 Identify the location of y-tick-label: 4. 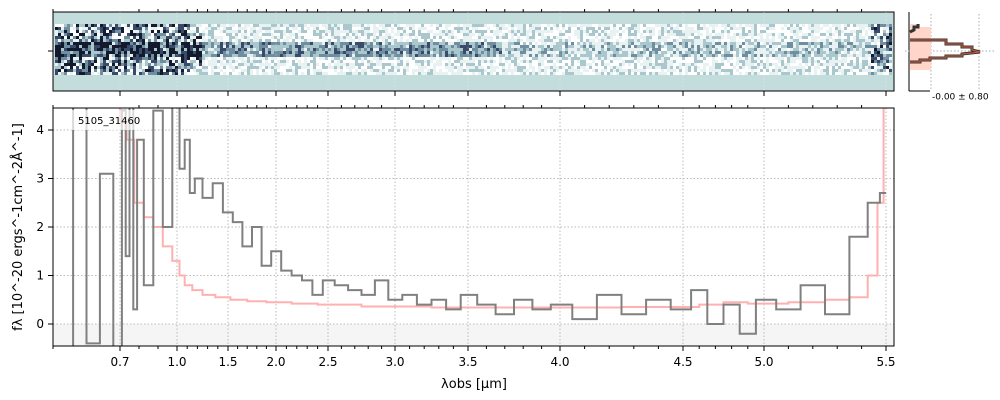
(40, 130).